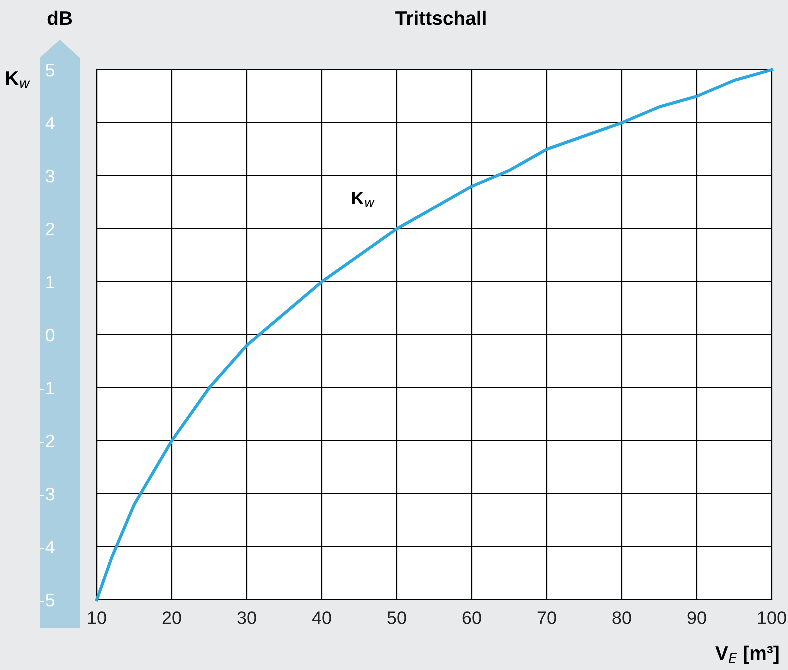 This screenshot has width=788, height=670. What do you see at coordinates (772, 618) in the screenshot?
I see `x-tick-label: 100` at bounding box center [772, 618].